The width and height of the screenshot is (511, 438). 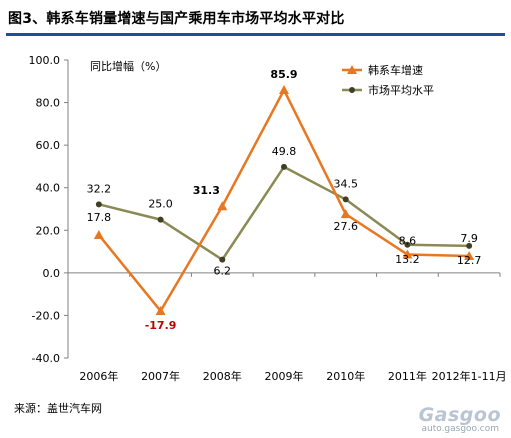 I want to click on y-tick-label: -20.0, so click(x=46, y=315).